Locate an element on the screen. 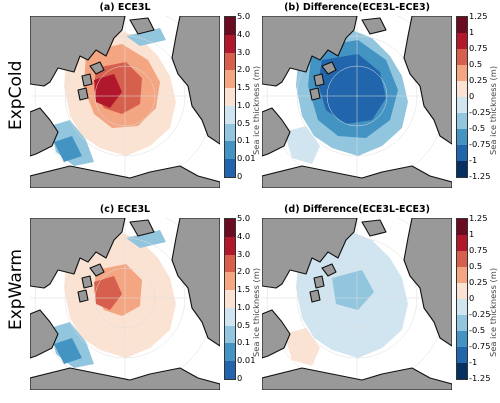 This screenshot has height=403, width=500. row-label-expcold: ExpCold is located at coordinates (16, 95).